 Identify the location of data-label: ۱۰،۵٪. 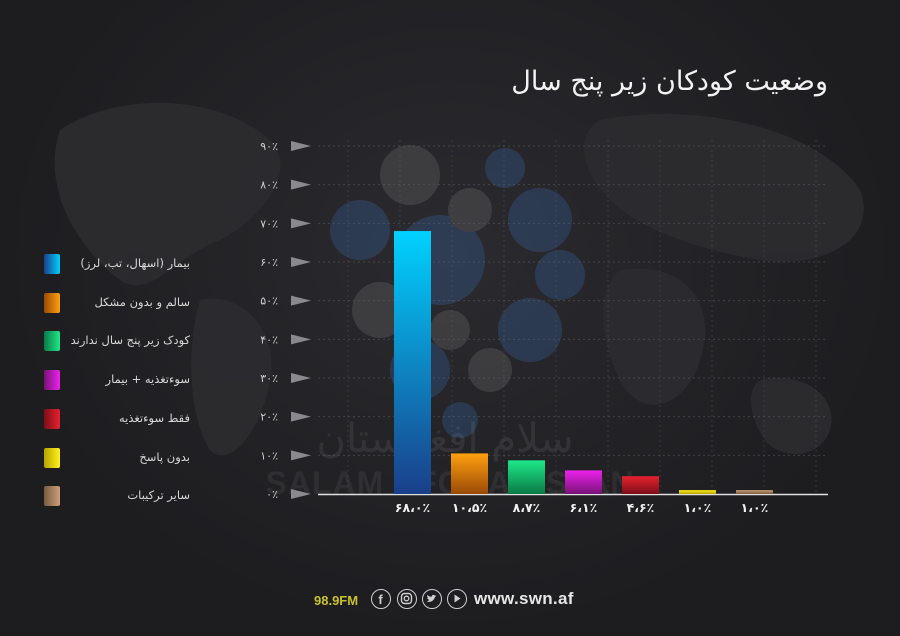
(469, 507).